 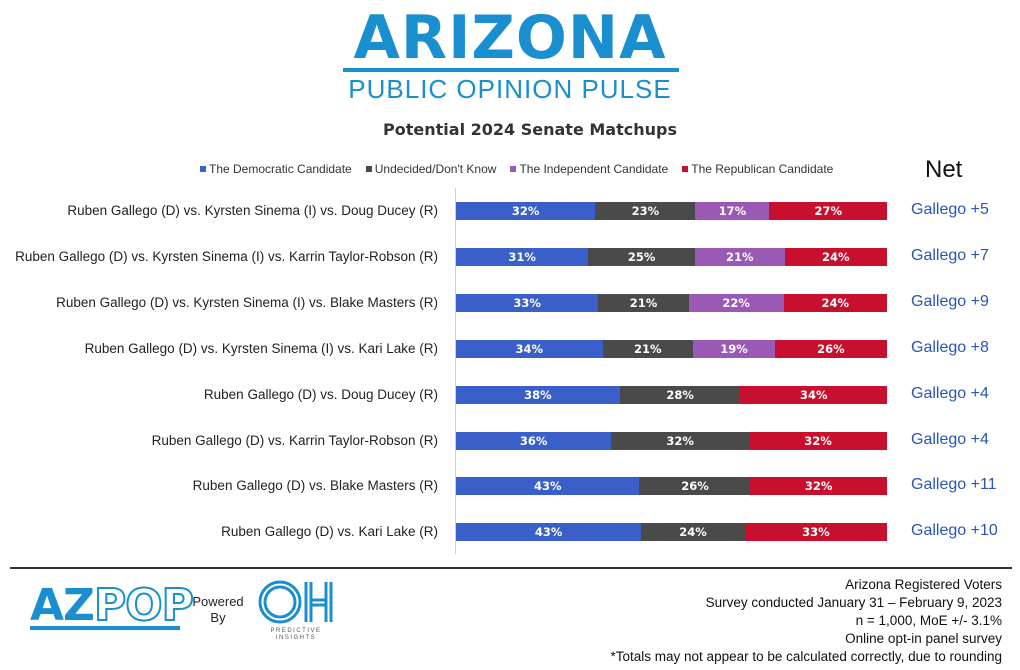 I want to click on bar-segment-republican: 34%, so click(x=813, y=394).